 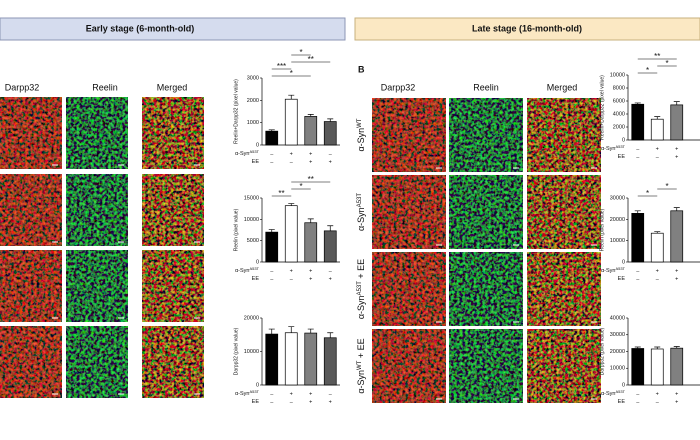 What do you see at coordinates (105, 87) in the screenshot?
I see `column-label: Reelin` at bounding box center [105, 87].